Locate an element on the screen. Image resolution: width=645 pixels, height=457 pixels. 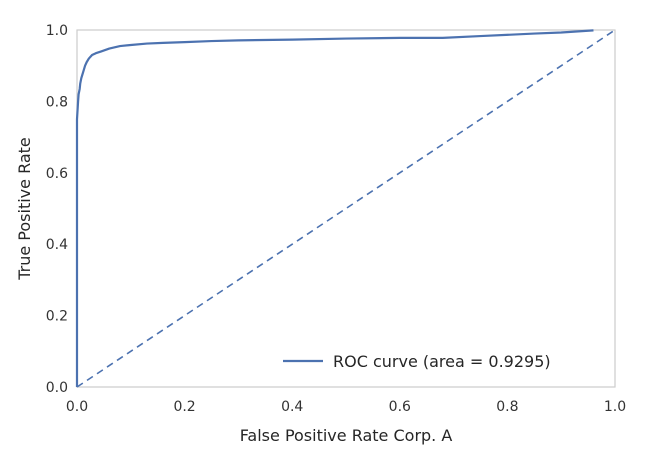
legend-label: ROC curve (area = 0.9295) is located at coordinates (442, 361).